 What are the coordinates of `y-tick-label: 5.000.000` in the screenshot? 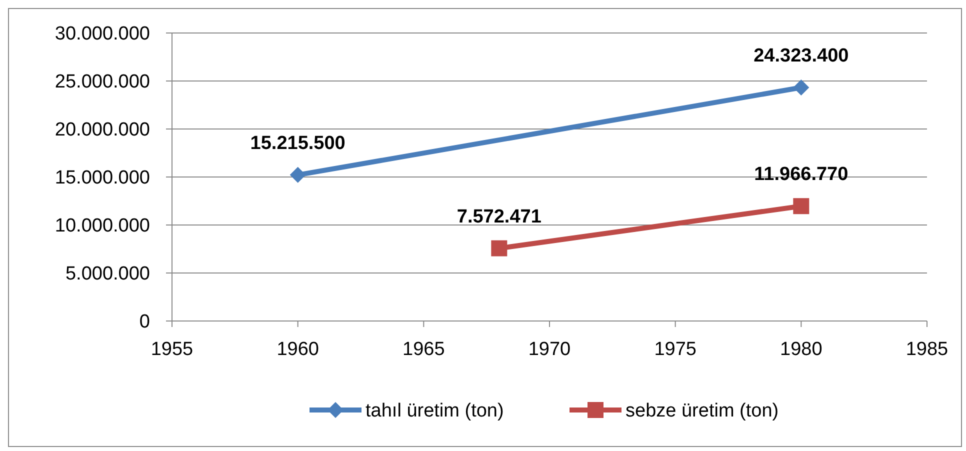 It's located at (107, 274).